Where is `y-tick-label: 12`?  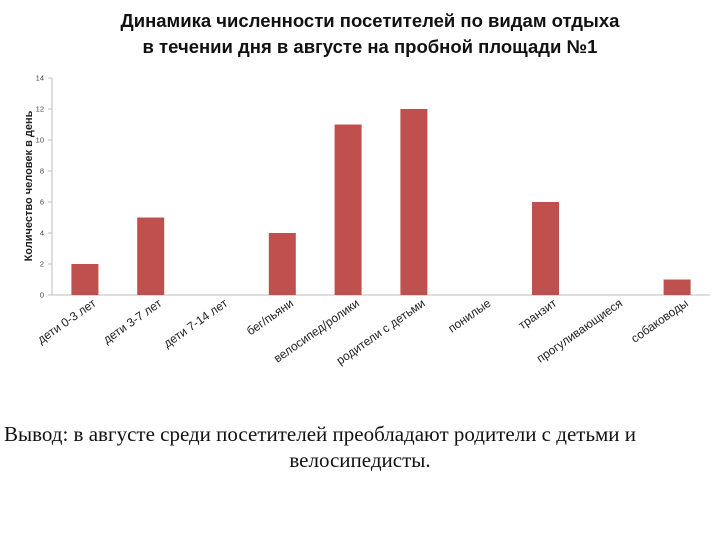
y-tick-label: 12 is located at coordinates (40, 109).